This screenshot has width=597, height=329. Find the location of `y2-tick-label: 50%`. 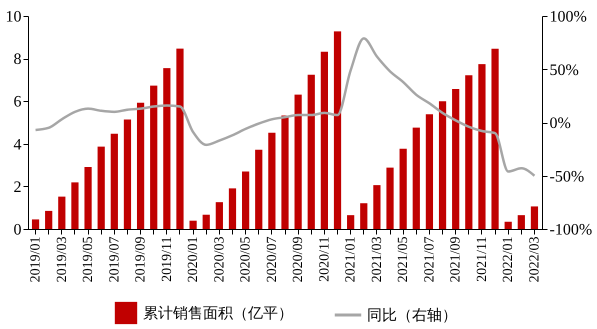

y2-tick-label: 50% is located at coordinates (564, 70).